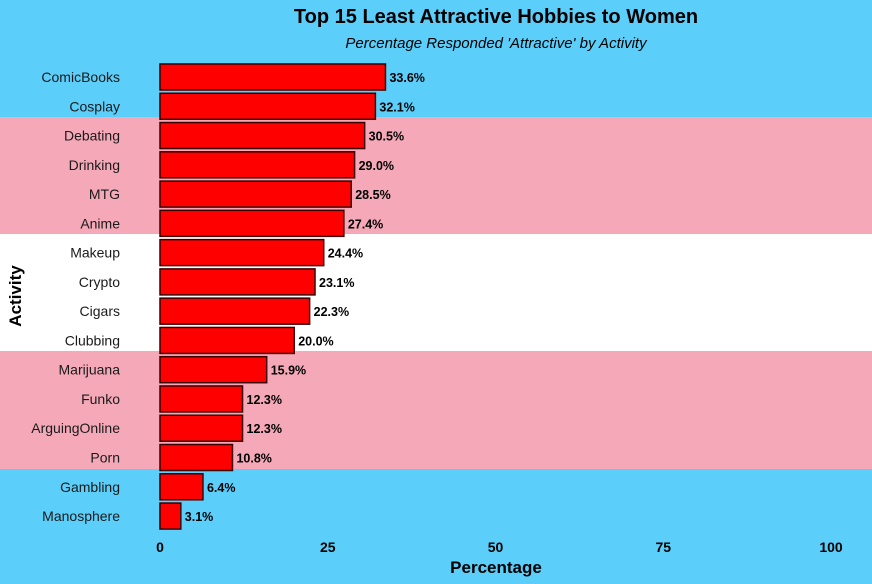  What do you see at coordinates (328, 547) in the screenshot?
I see `x-tick-label: 25` at bounding box center [328, 547].